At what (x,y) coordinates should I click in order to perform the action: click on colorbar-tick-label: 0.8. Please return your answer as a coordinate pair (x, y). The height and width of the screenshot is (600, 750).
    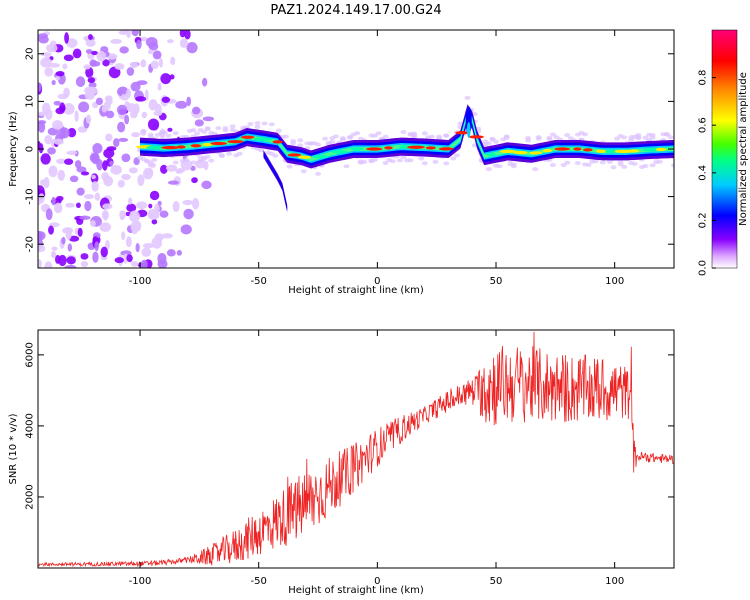
    Looking at the image, I should click on (703, 78).